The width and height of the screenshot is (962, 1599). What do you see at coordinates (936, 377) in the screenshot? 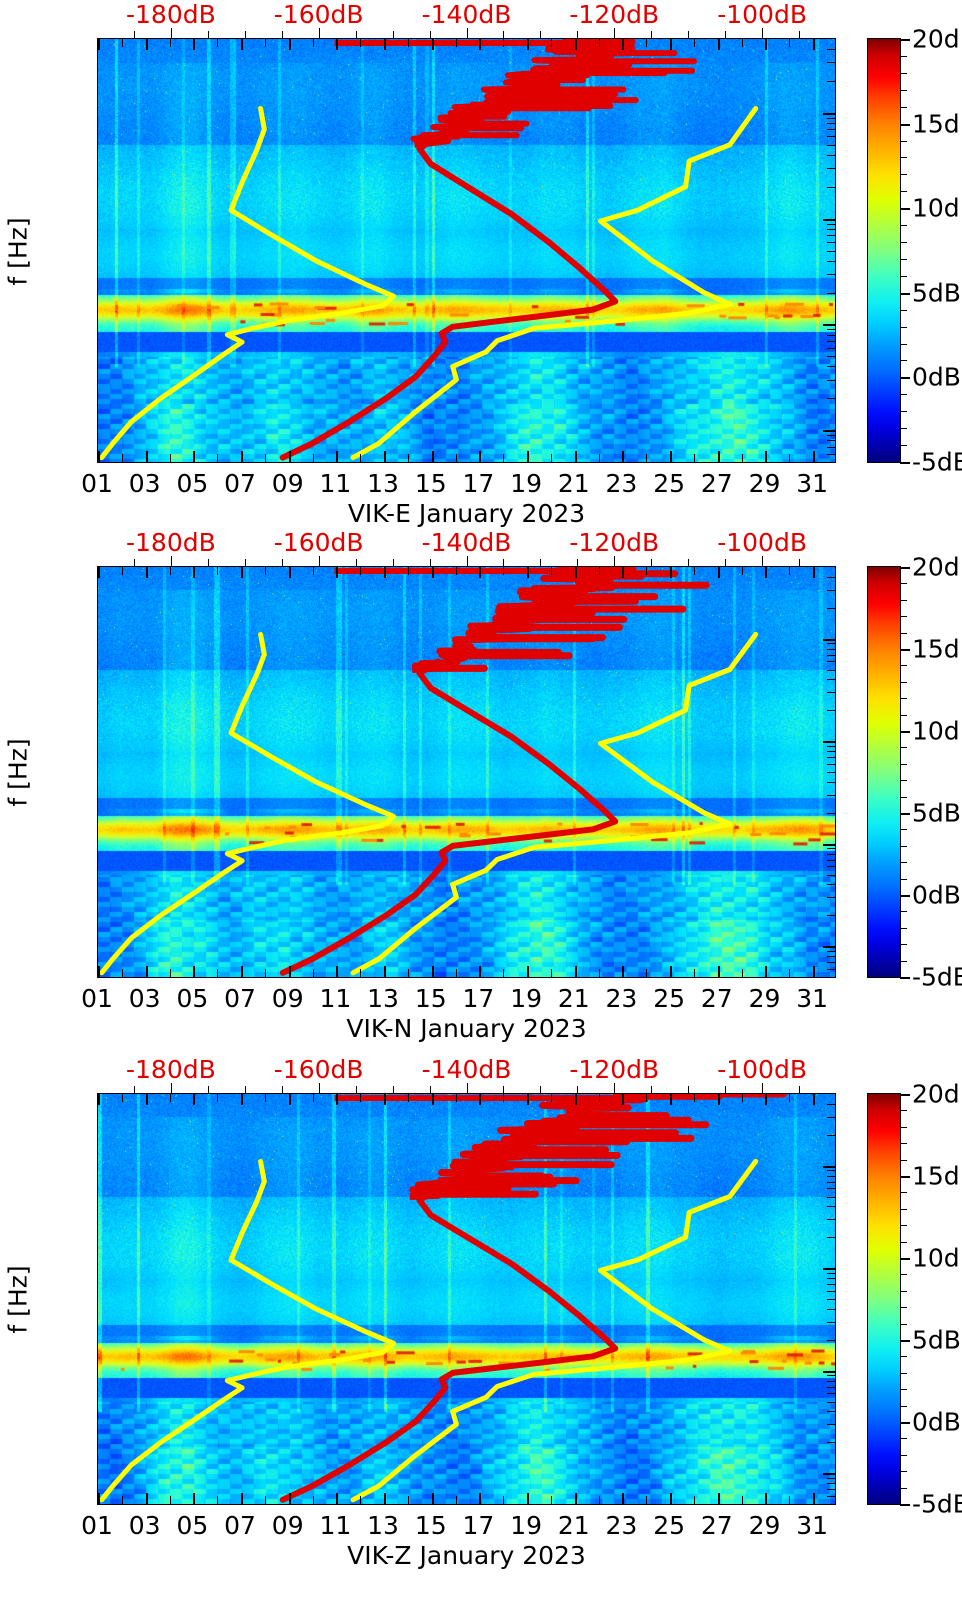
I see `colorbar-label: 0dB` at bounding box center [936, 377].